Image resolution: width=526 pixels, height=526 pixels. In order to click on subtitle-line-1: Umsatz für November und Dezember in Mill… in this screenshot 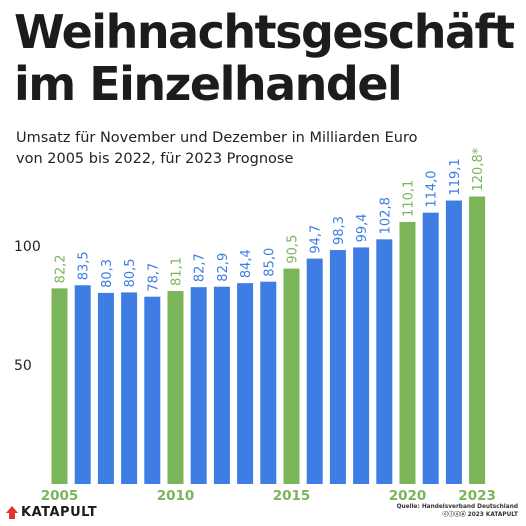, I will do `click(217, 138)`.